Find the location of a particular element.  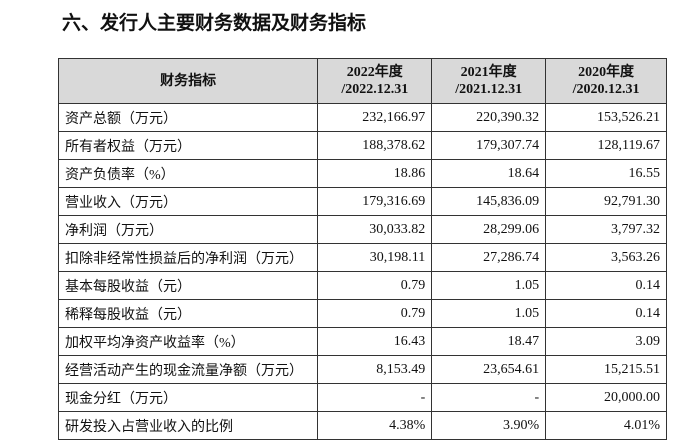

label-cell: 基本每股收益（元） is located at coordinates (188, 285).